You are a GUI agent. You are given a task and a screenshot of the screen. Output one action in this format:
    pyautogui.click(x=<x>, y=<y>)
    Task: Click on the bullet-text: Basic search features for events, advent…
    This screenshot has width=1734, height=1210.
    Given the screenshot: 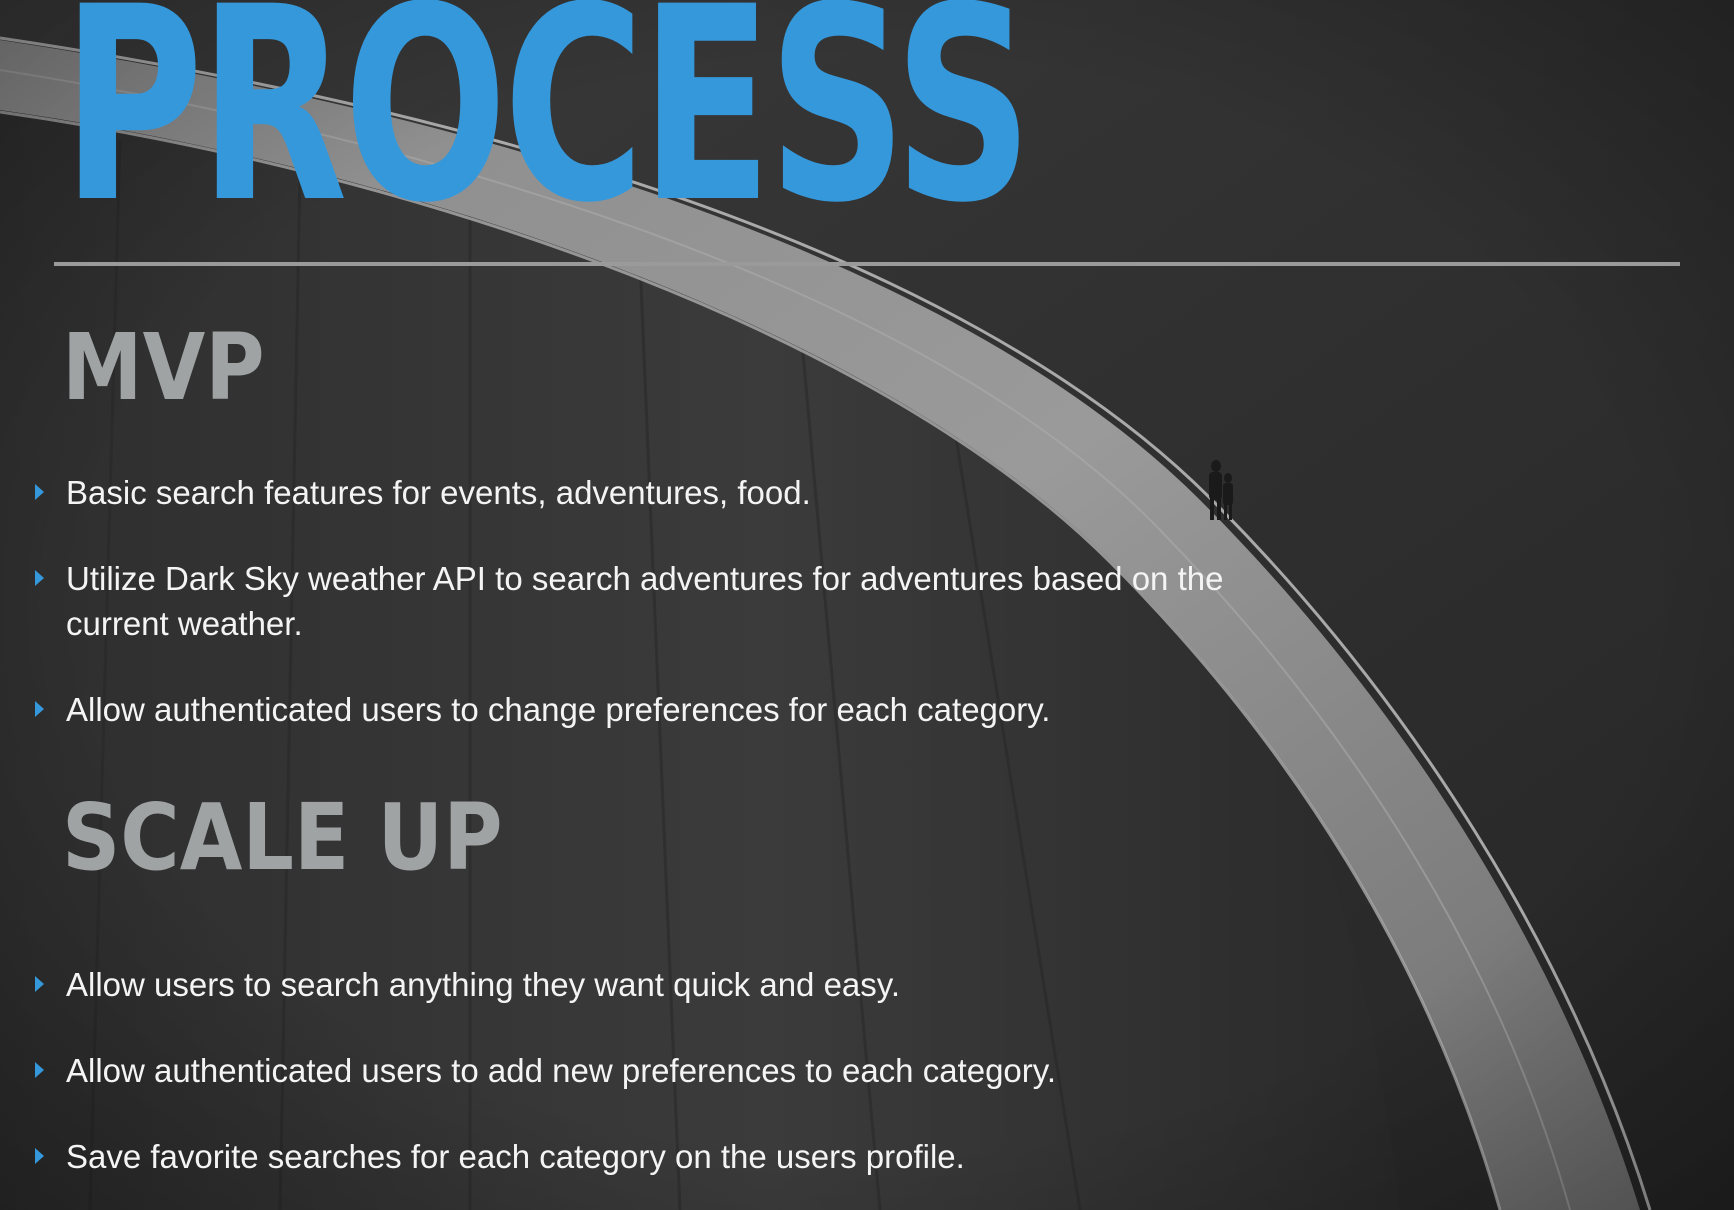 What is the action you would take?
    pyautogui.click(x=438, y=492)
    